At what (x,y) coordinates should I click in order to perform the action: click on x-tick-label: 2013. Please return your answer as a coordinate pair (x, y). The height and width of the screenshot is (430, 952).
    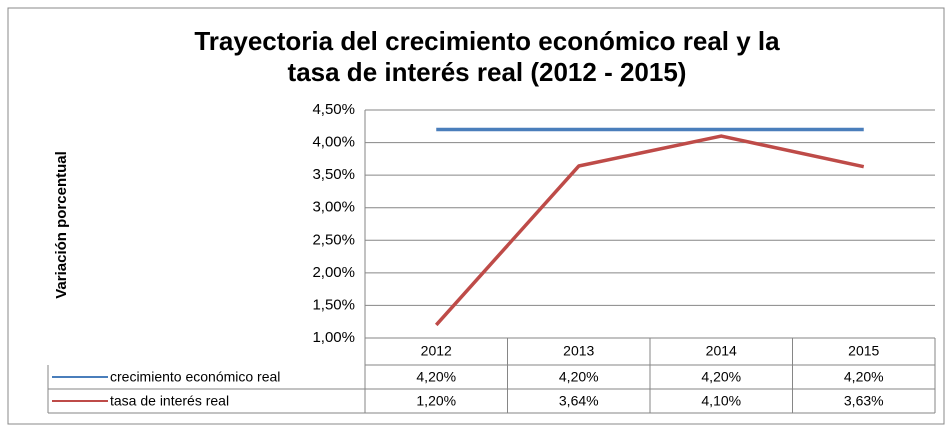
    Looking at the image, I should click on (578, 351).